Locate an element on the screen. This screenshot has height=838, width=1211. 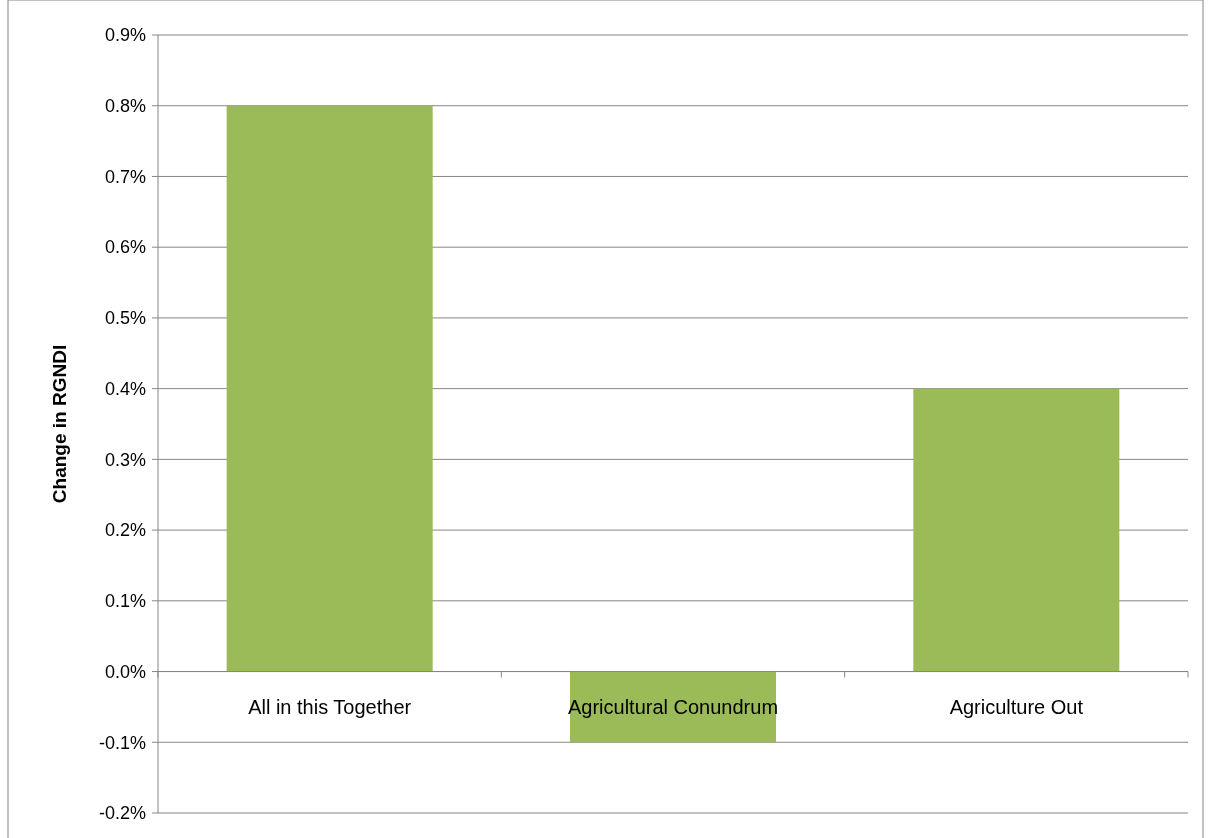
y-tick-label: 0.6% is located at coordinates (125, 247).